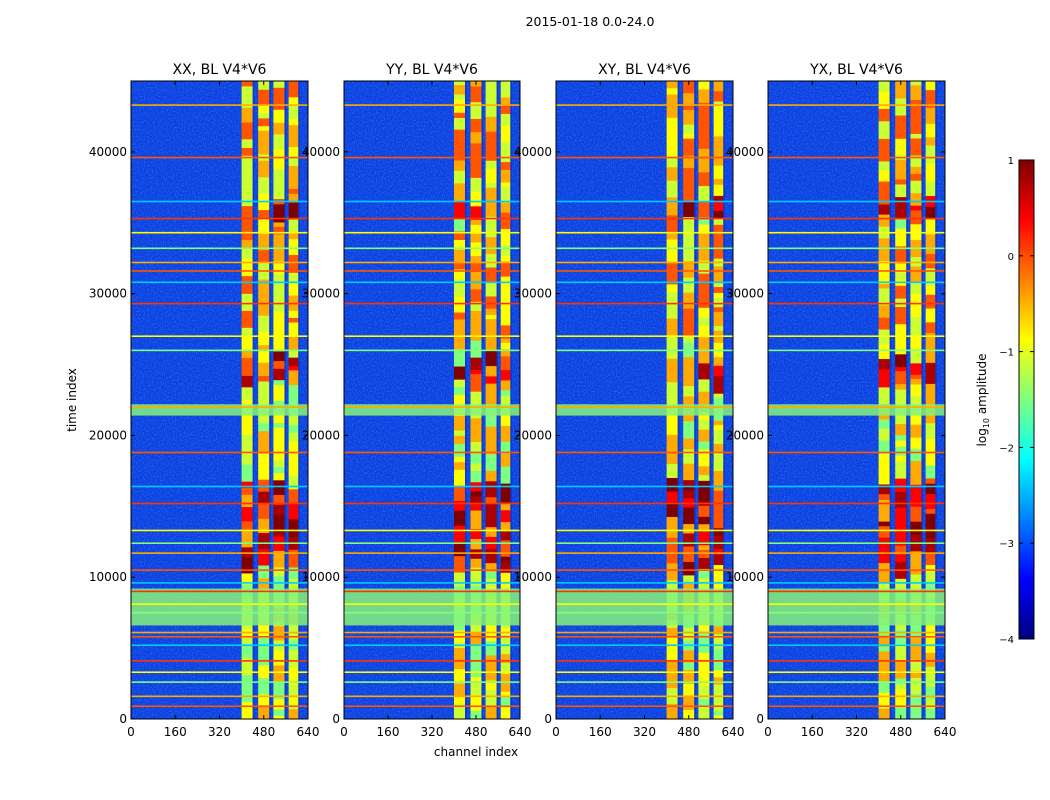  What do you see at coordinates (745, 577) in the screenshot?
I see `y-tick-label: 10000` at bounding box center [745, 577].